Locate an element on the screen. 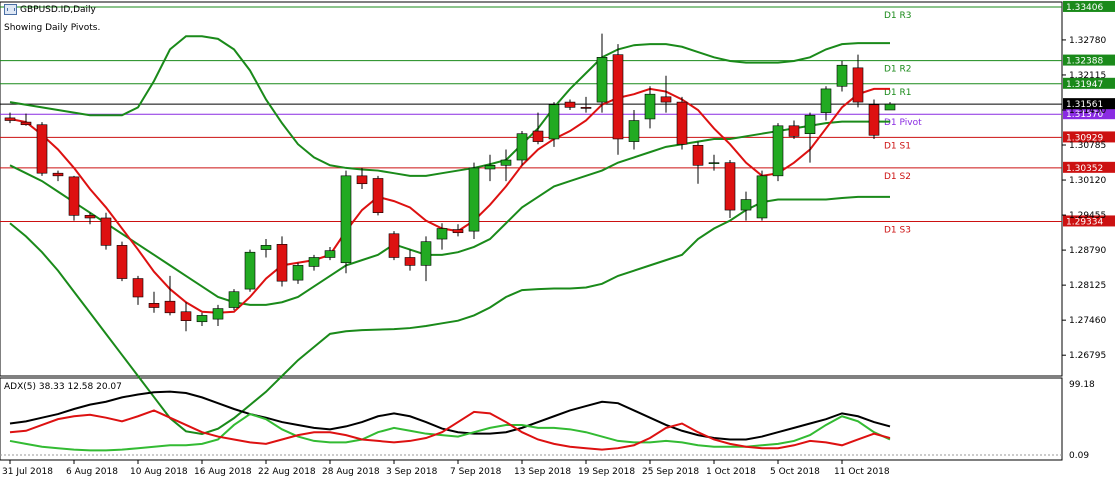 This screenshot has width=1117, height=485. price-tick-label: 1.26795 is located at coordinates (1087, 356).